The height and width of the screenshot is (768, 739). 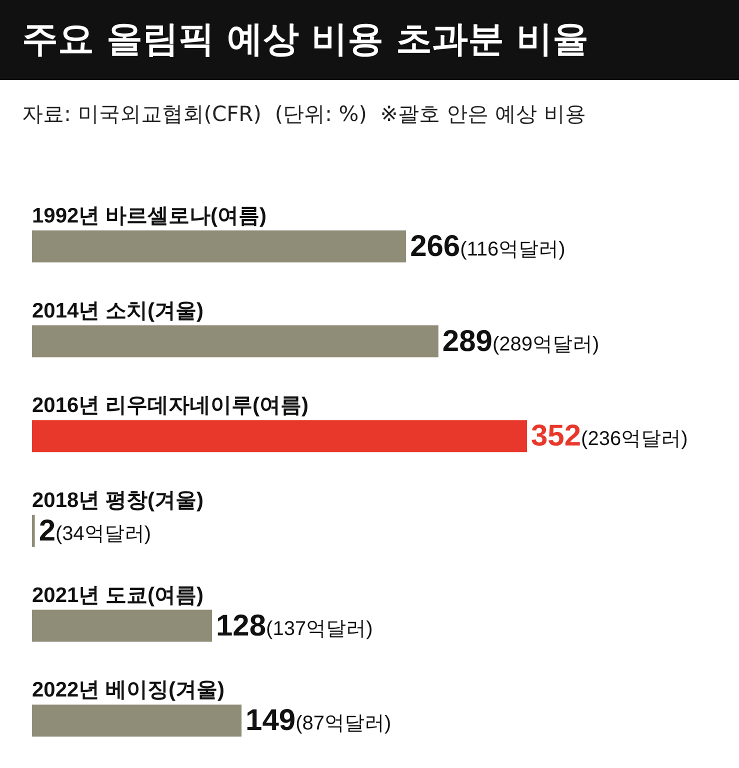 What do you see at coordinates (609, 436) in the screenshot?
I see `data-label: 352(236억달러)` at bounding box center [609, 436].